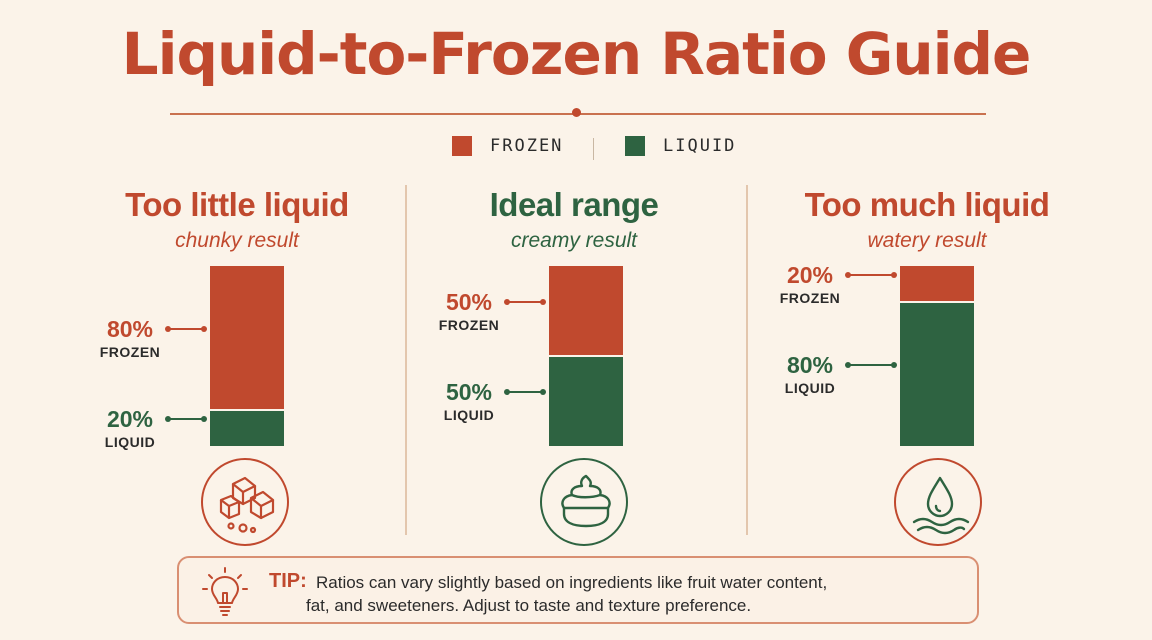  I want to click on data-label-liquid: 80%, so click(810, 365).